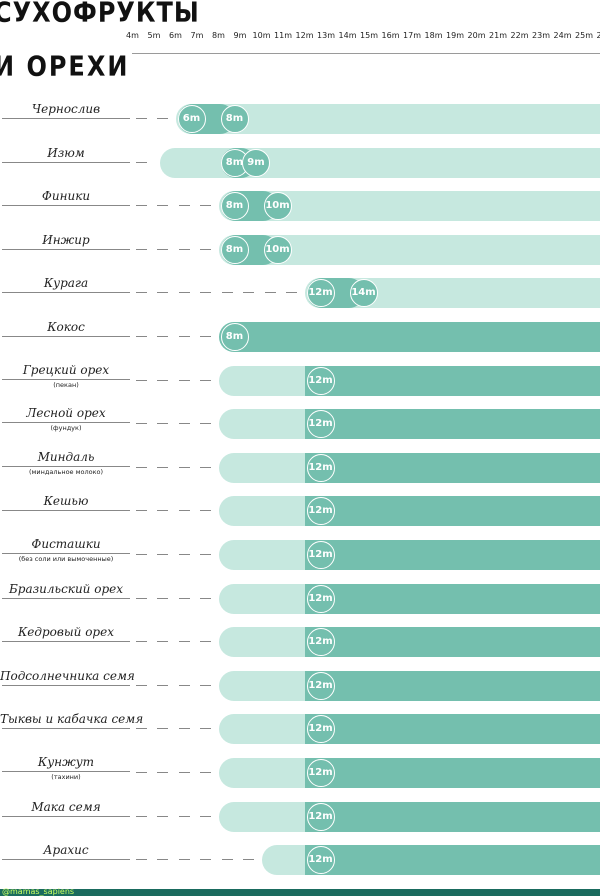 The height and width of the screenshot is (896, 600). Describe the element at coordinates (562, 35) in the screenshot. I see `month-tick-label: 24m` at that location.